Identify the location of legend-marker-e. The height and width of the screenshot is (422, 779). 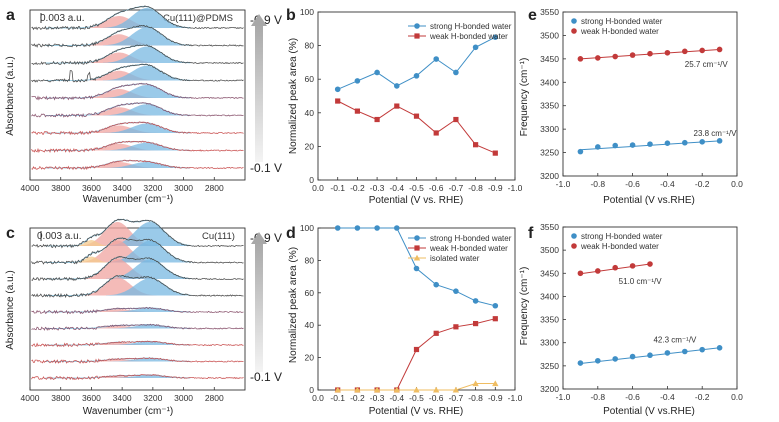
(574, 21).